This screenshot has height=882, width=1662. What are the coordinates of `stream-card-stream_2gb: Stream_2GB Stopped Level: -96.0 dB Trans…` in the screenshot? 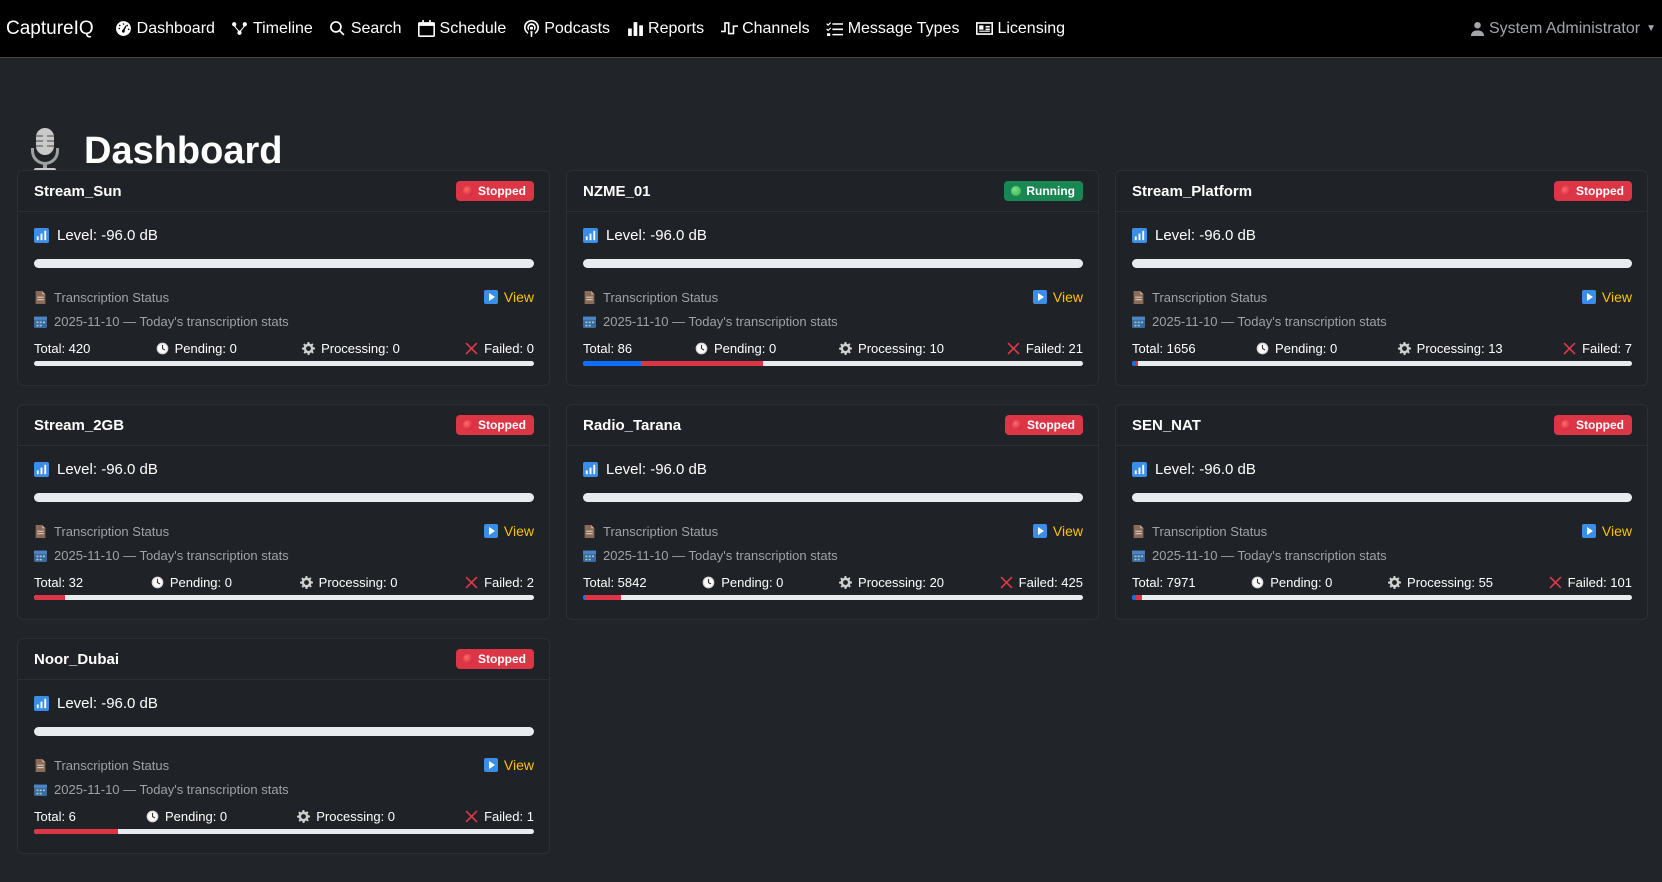 It's located at (283, 512).